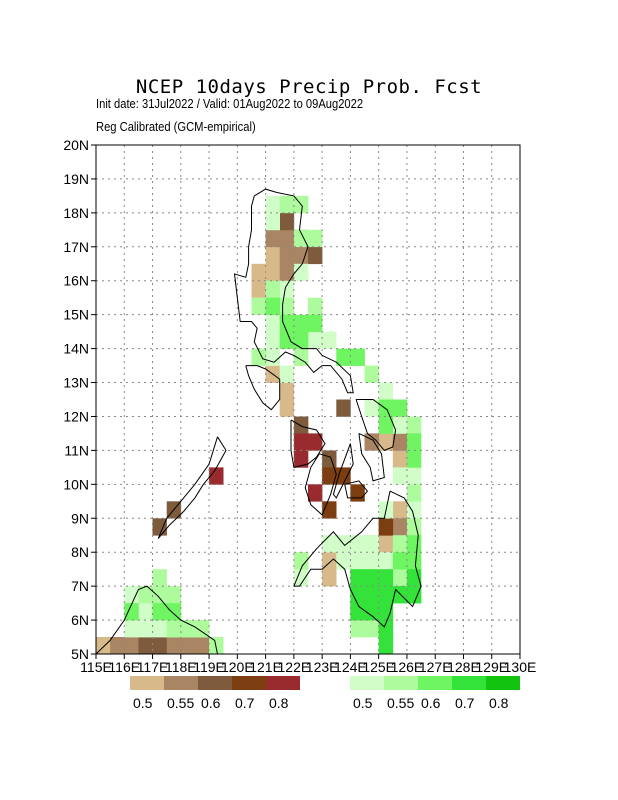  Describe the element at coordinates (80, 518) in the screenshot. I see `y-tick-label: 9N` at that location.